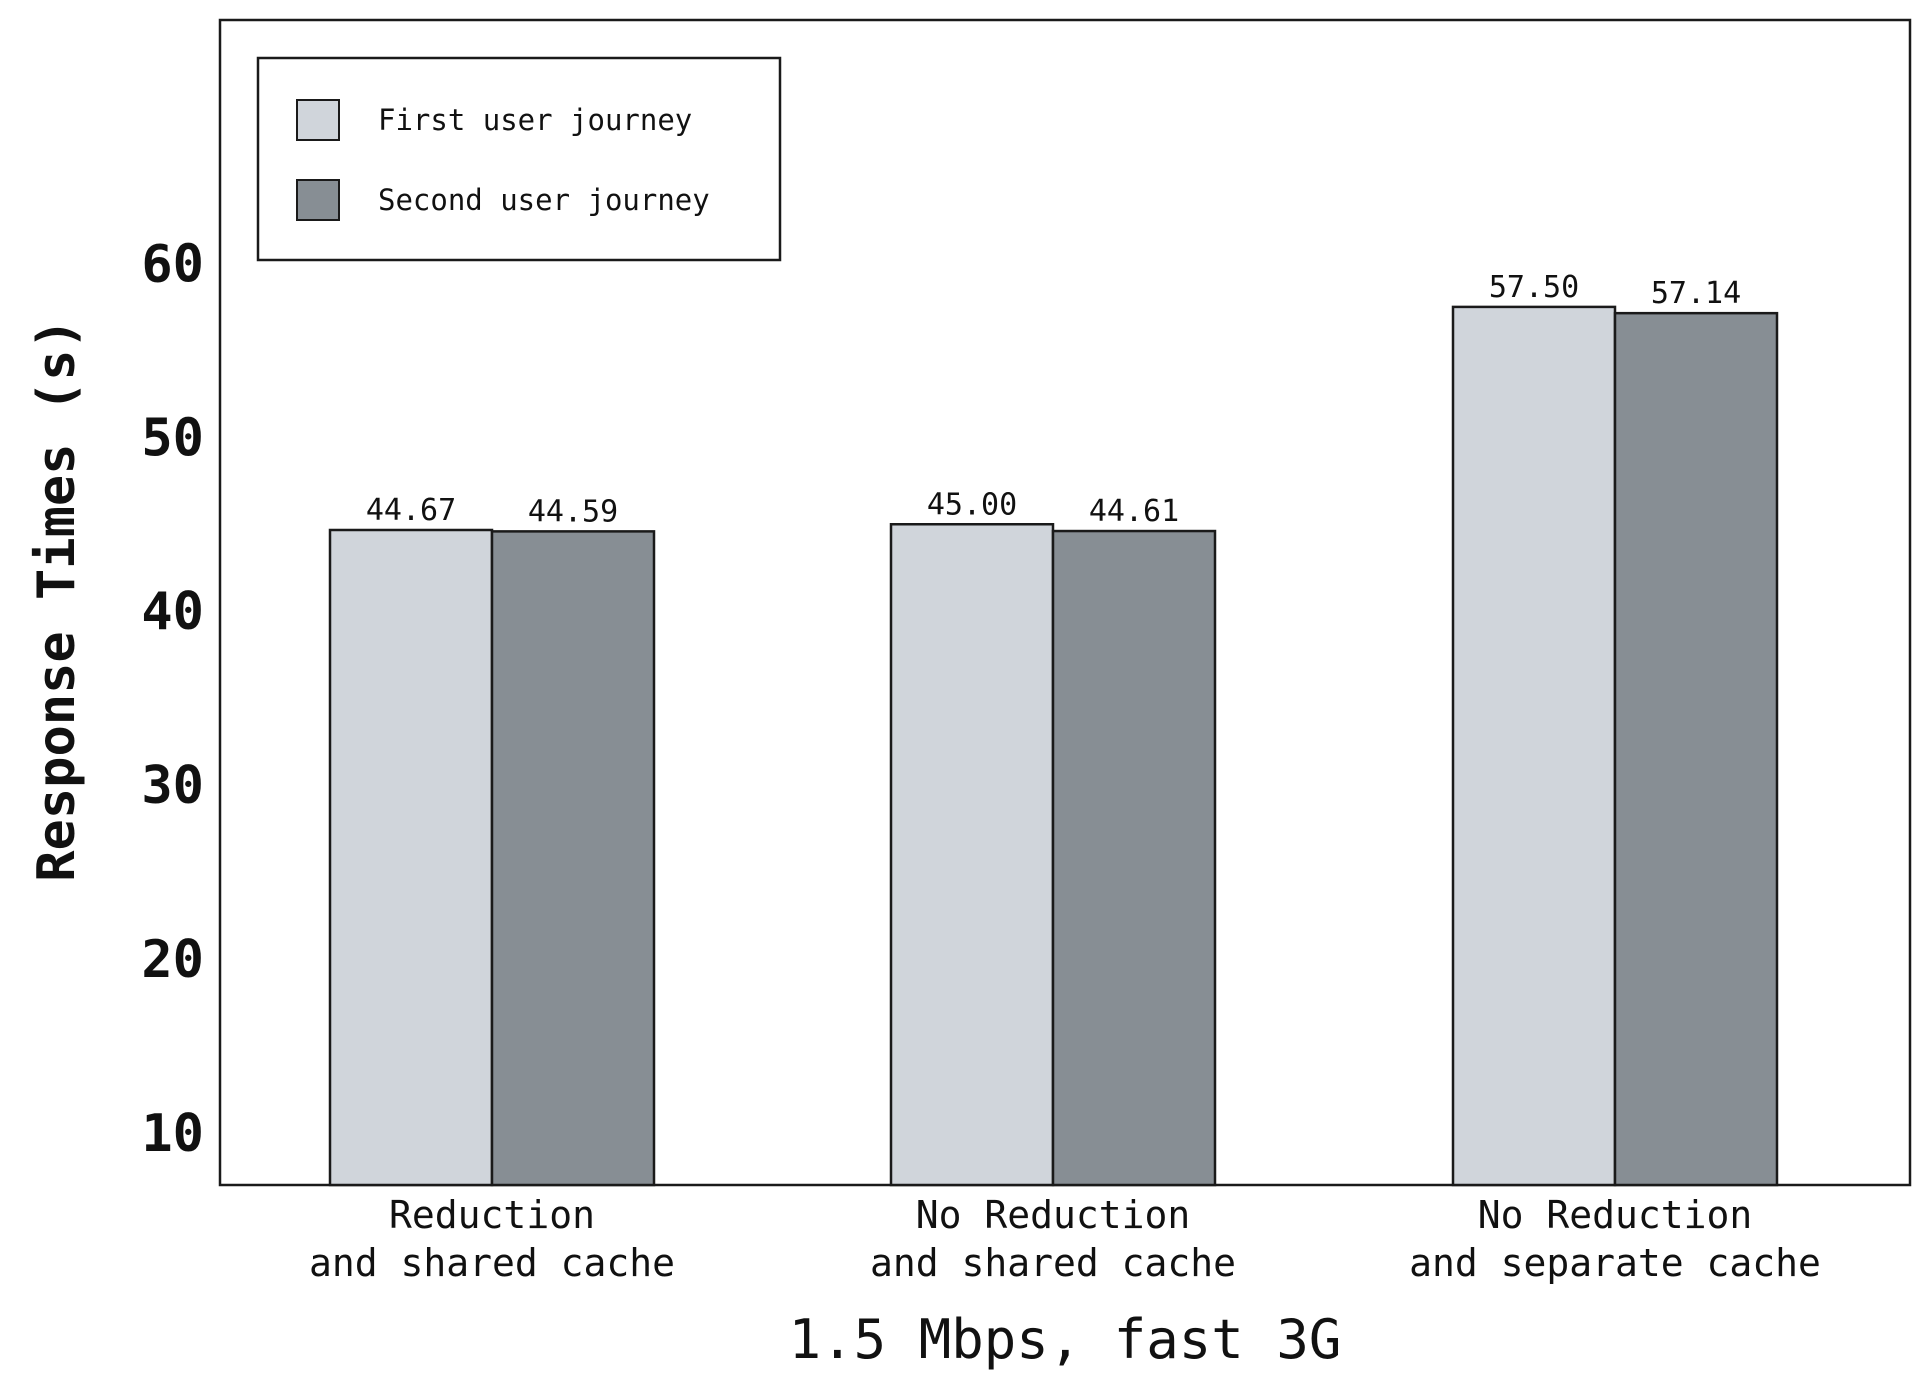 This screenshot has height=1387, width=1920. Describe the element at coordinates (1065, 1339) in the screenshot. I see `x-axis-title: 1.5 Mbps, fast 3G` at that location.